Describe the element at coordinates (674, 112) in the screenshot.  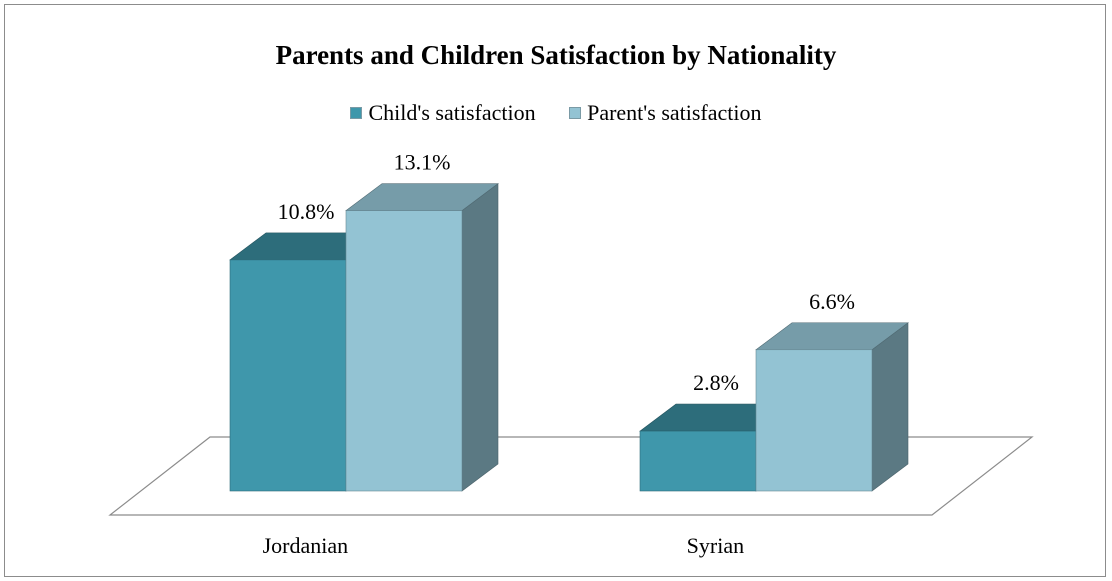
I see `legend-label-parent: Parent's satisfaction` at that location.